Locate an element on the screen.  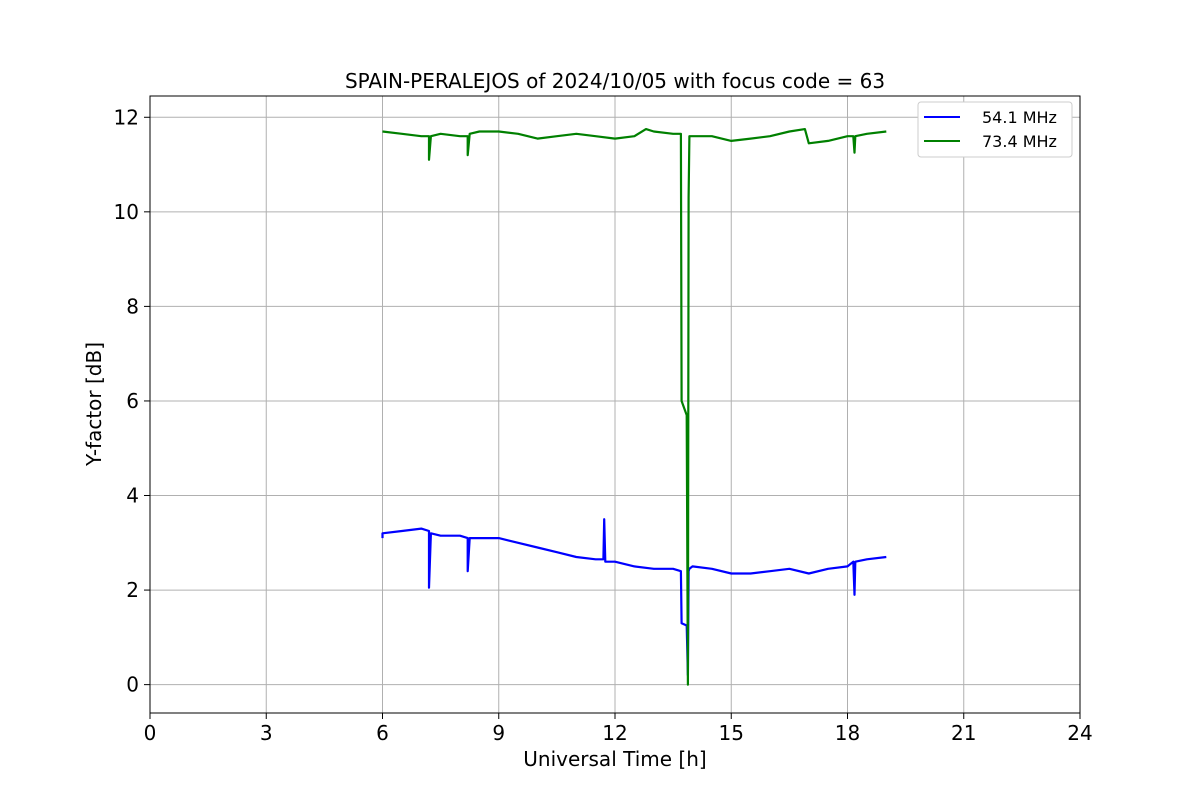
legend-box is located at coordinates (995, 129).